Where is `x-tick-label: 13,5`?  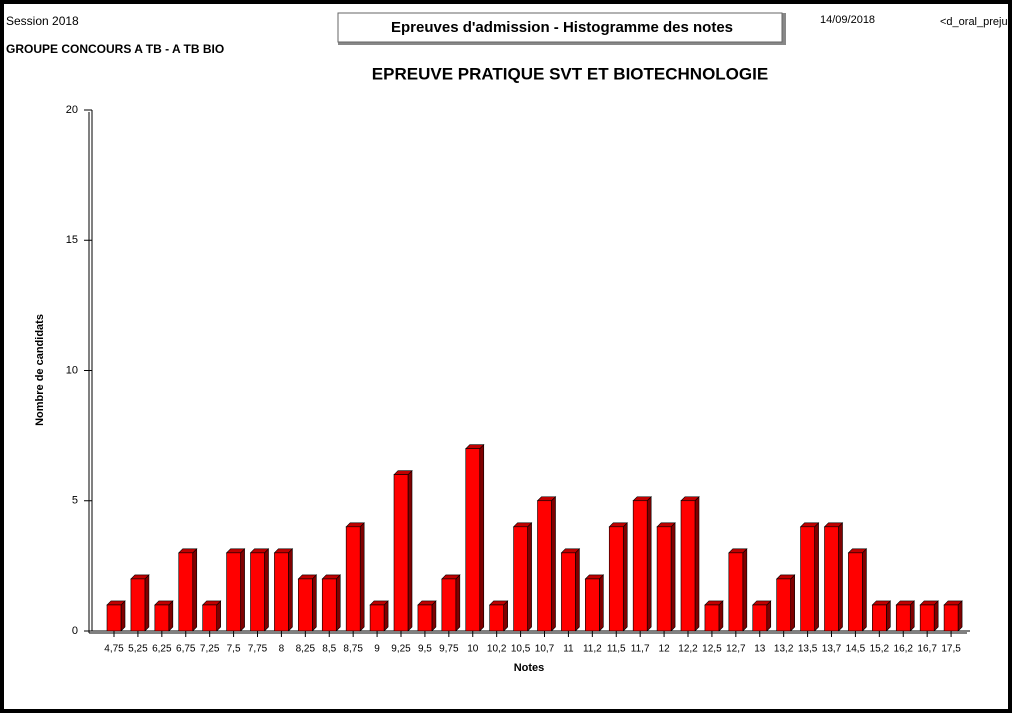 x-tick-label: 13,5 is located at coordinates (808, 649).